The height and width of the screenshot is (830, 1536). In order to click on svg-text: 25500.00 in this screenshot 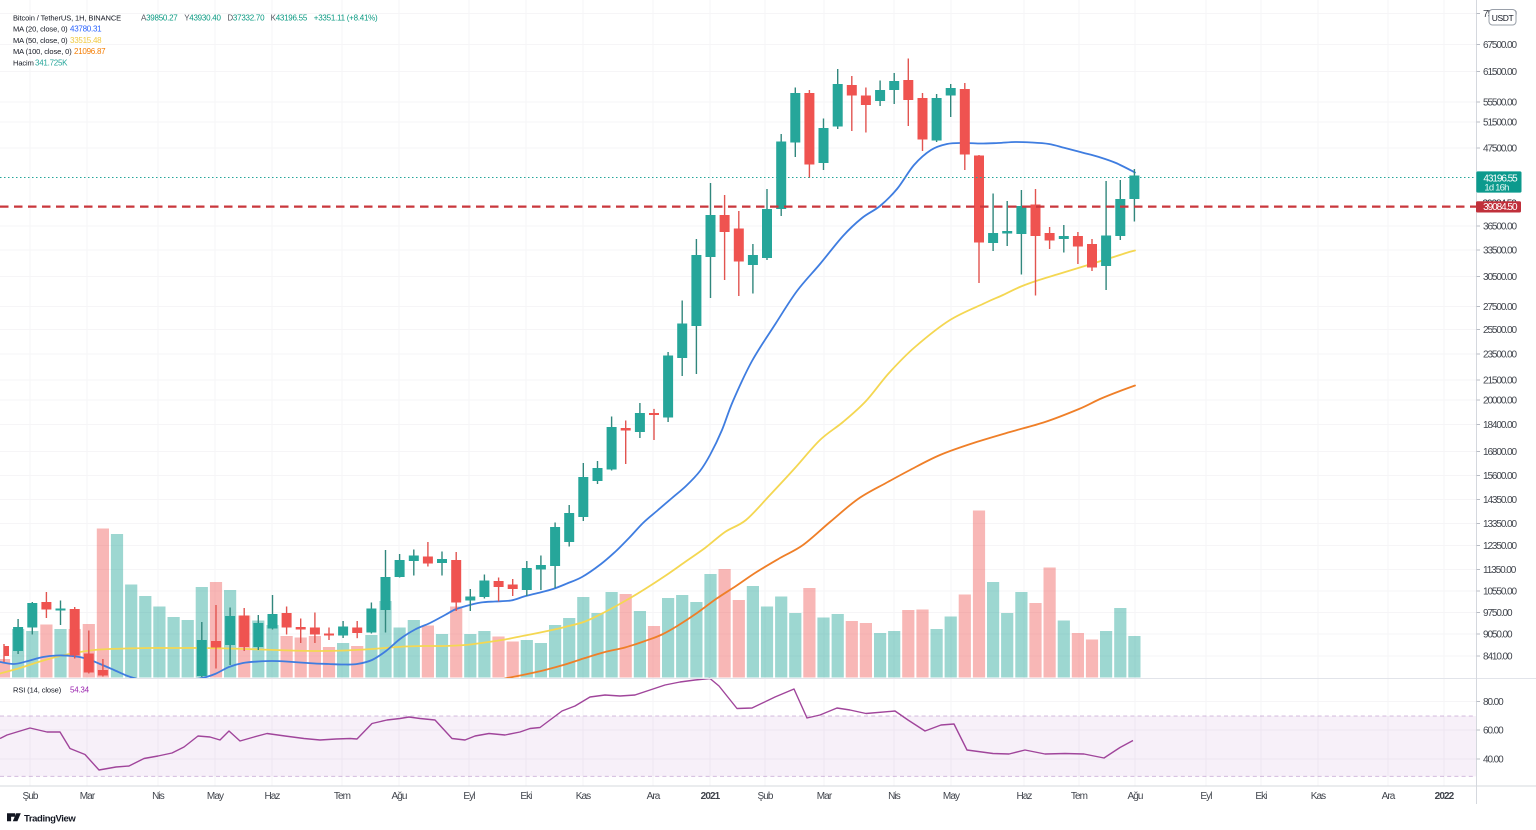, I will do `click(1500, 330)`.